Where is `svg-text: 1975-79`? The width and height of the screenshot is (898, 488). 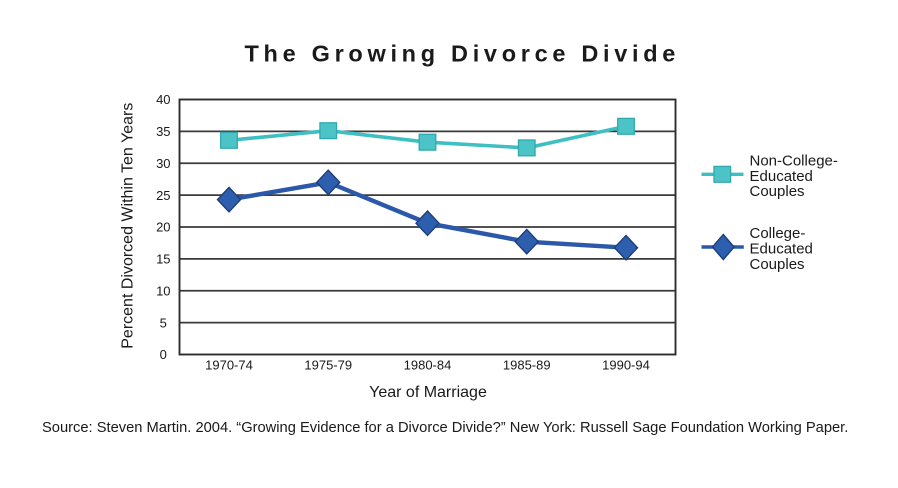
svg-text: 1975-79 is located at coordinates (328, 365).